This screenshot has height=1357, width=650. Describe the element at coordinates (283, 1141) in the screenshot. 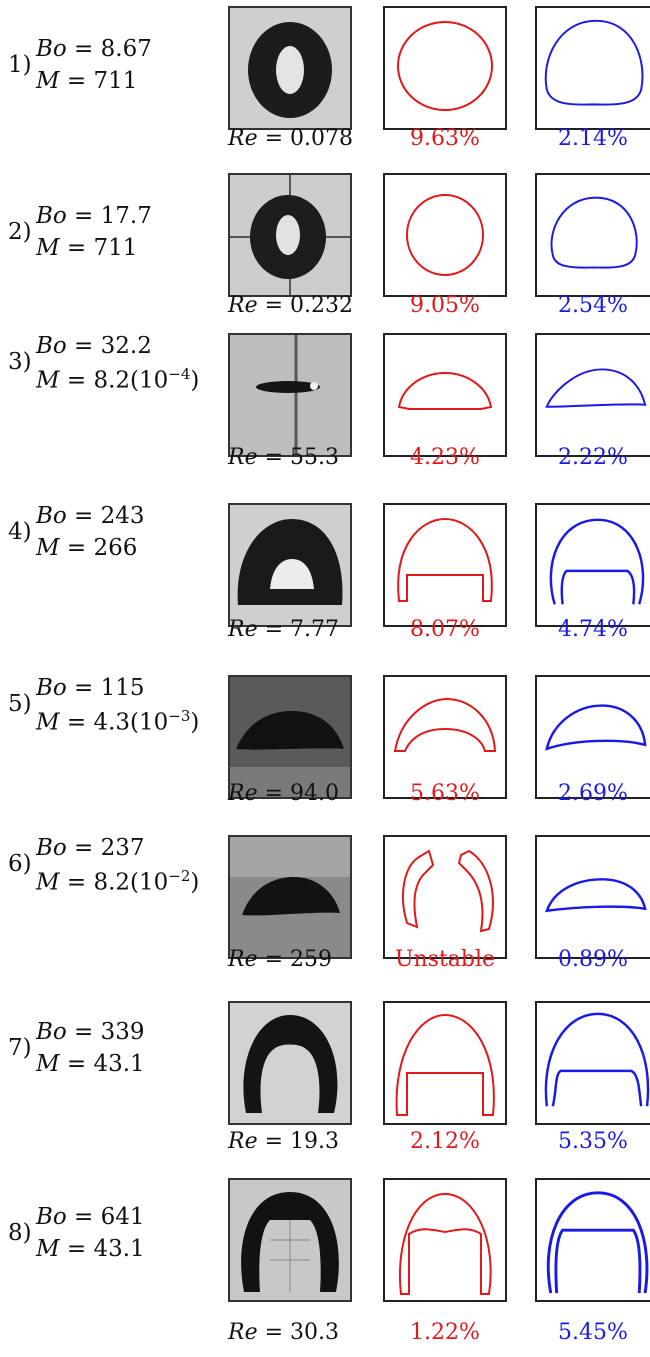

I see `reynolds-number: Re = 19.3` at that location.